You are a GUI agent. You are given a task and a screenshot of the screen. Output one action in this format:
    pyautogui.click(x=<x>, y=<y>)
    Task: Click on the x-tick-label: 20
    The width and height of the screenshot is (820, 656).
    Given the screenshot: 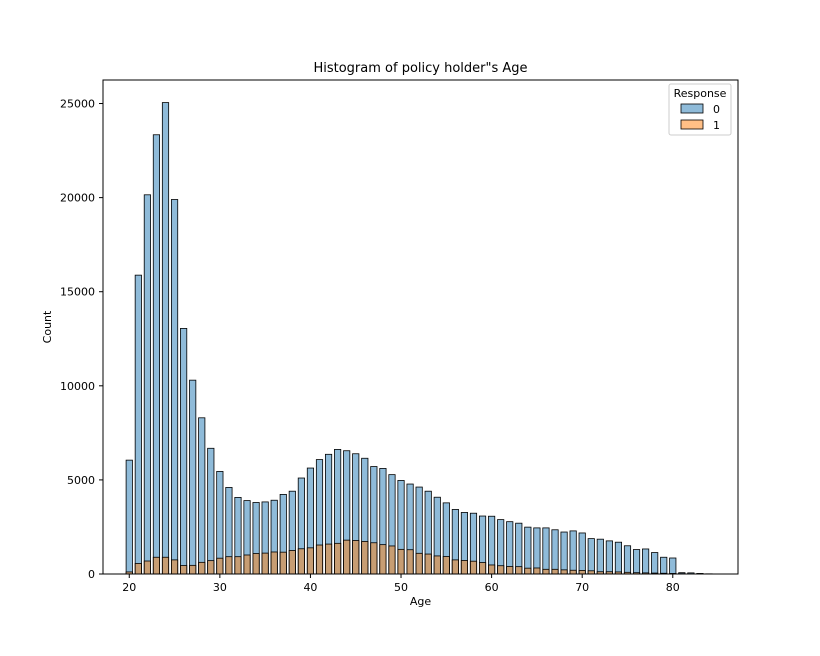 What is the action you would take?
    pyautogui.click(x=129, y=587)
    